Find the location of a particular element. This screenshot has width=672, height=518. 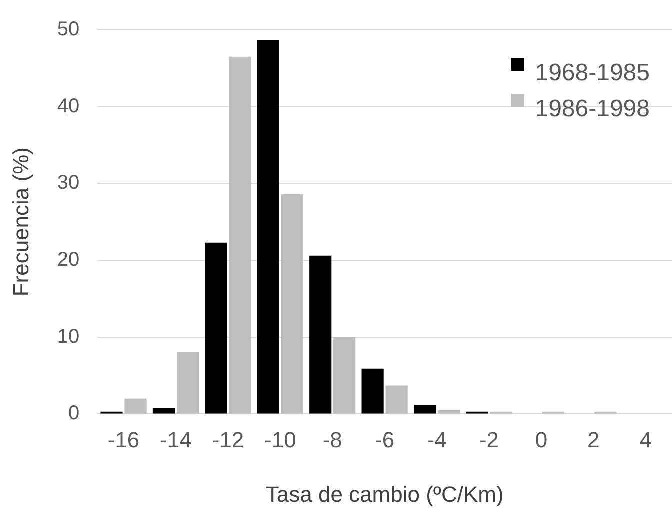

x-tick-label: -4 is located at coordinates (437, 439).